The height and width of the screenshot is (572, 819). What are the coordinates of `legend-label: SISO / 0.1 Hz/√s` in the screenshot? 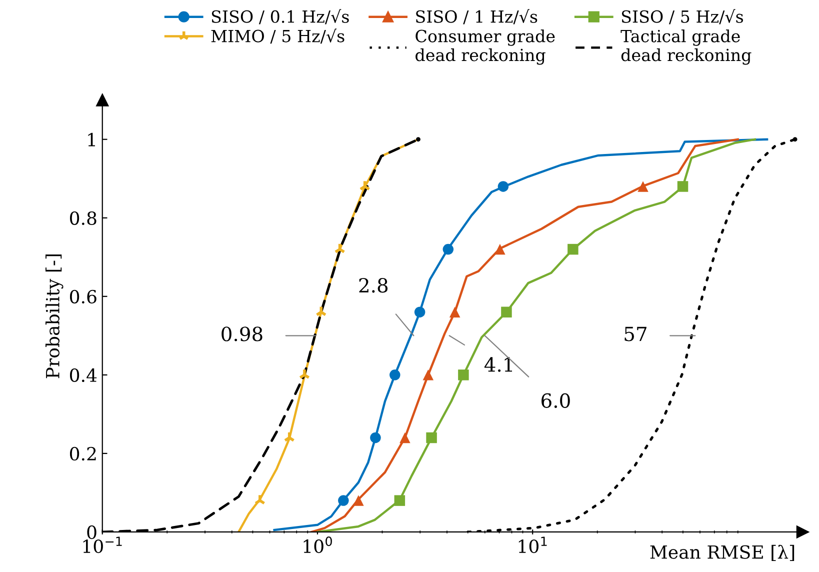 It's located at (280, 16).